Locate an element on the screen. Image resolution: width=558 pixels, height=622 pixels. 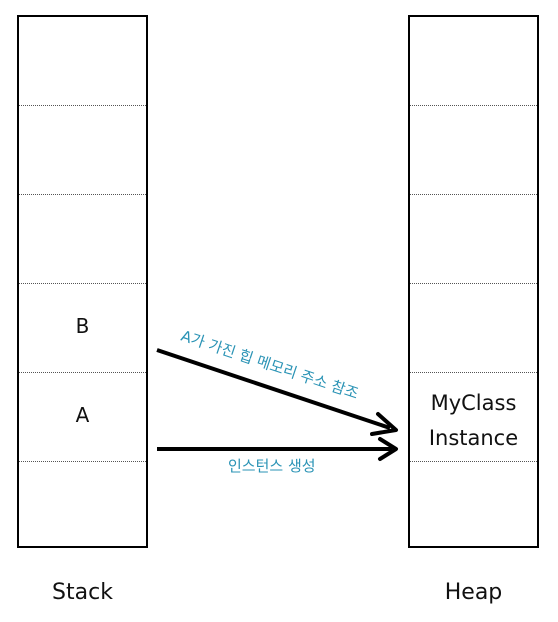
b-reference-arrowhead is located at coordinates (384, 424).